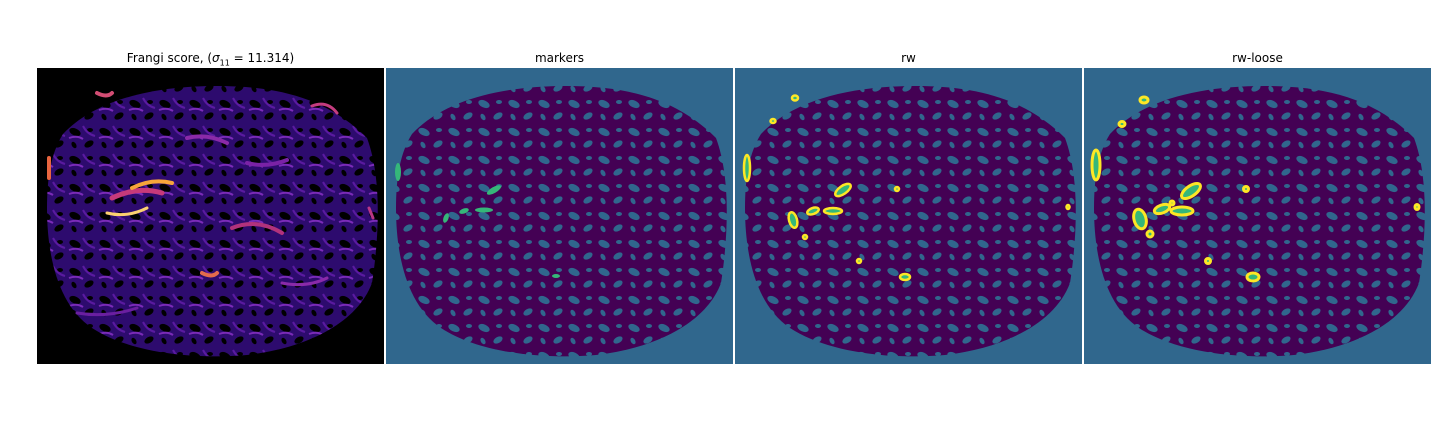 This screenshot has height=432, width=1440. Describe the element at coordinates (559, 58) in the screenshot. I see `panel-title-markers: markers` at that location.